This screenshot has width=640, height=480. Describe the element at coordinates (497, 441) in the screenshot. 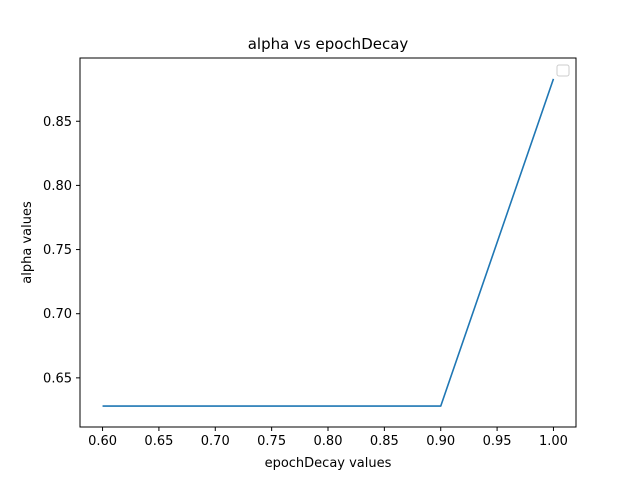

I see `x-tick-label: 0.95` at that location.